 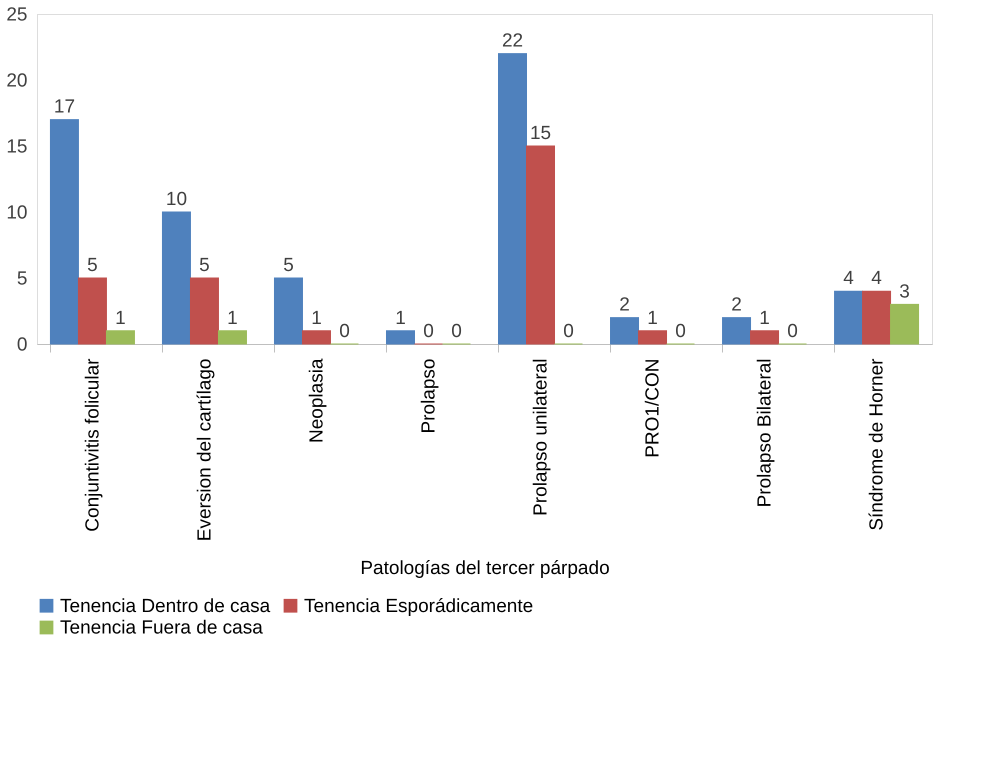 I want to click on legend-label: Tenencia Esporádicamente, so click(x=419, y=606).